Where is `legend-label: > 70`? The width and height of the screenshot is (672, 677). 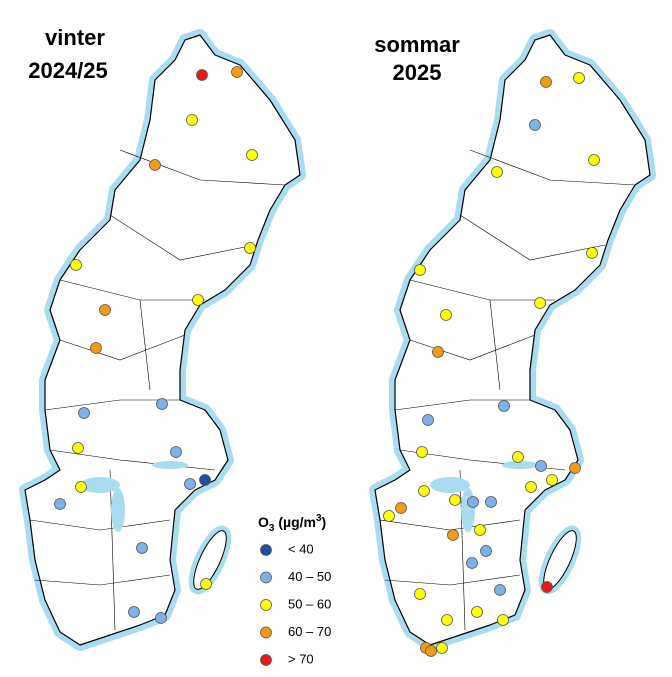 legend-label: > 70 is located at coordinates (301, 658).